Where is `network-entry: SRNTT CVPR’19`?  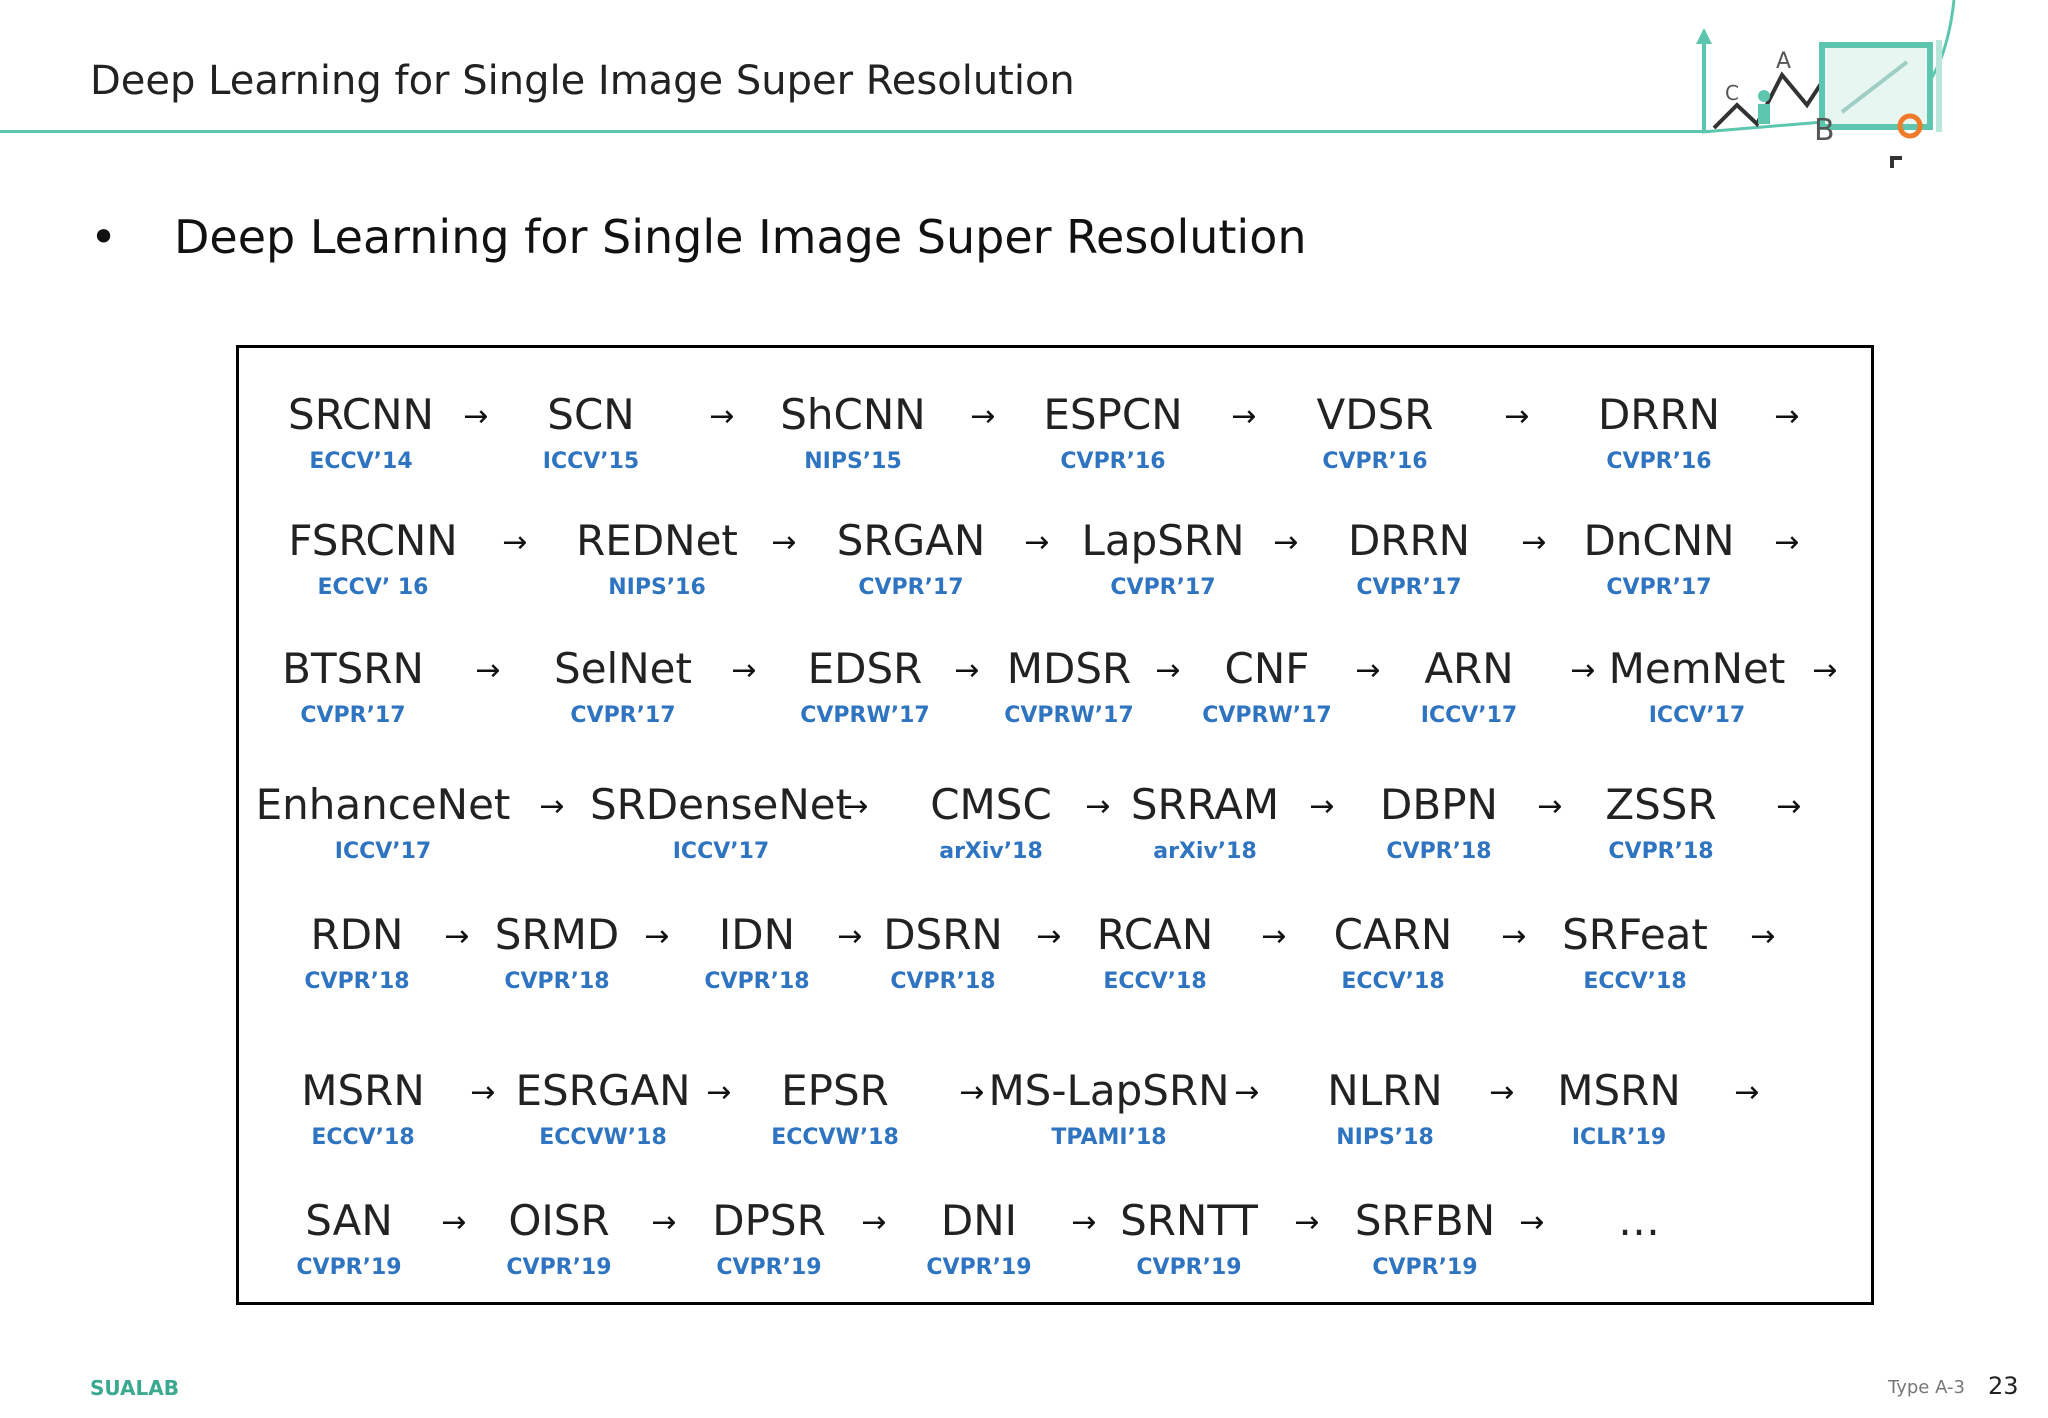
network-entry: SRNTT CVPR’19 is located at coordinates (1189, 1239).